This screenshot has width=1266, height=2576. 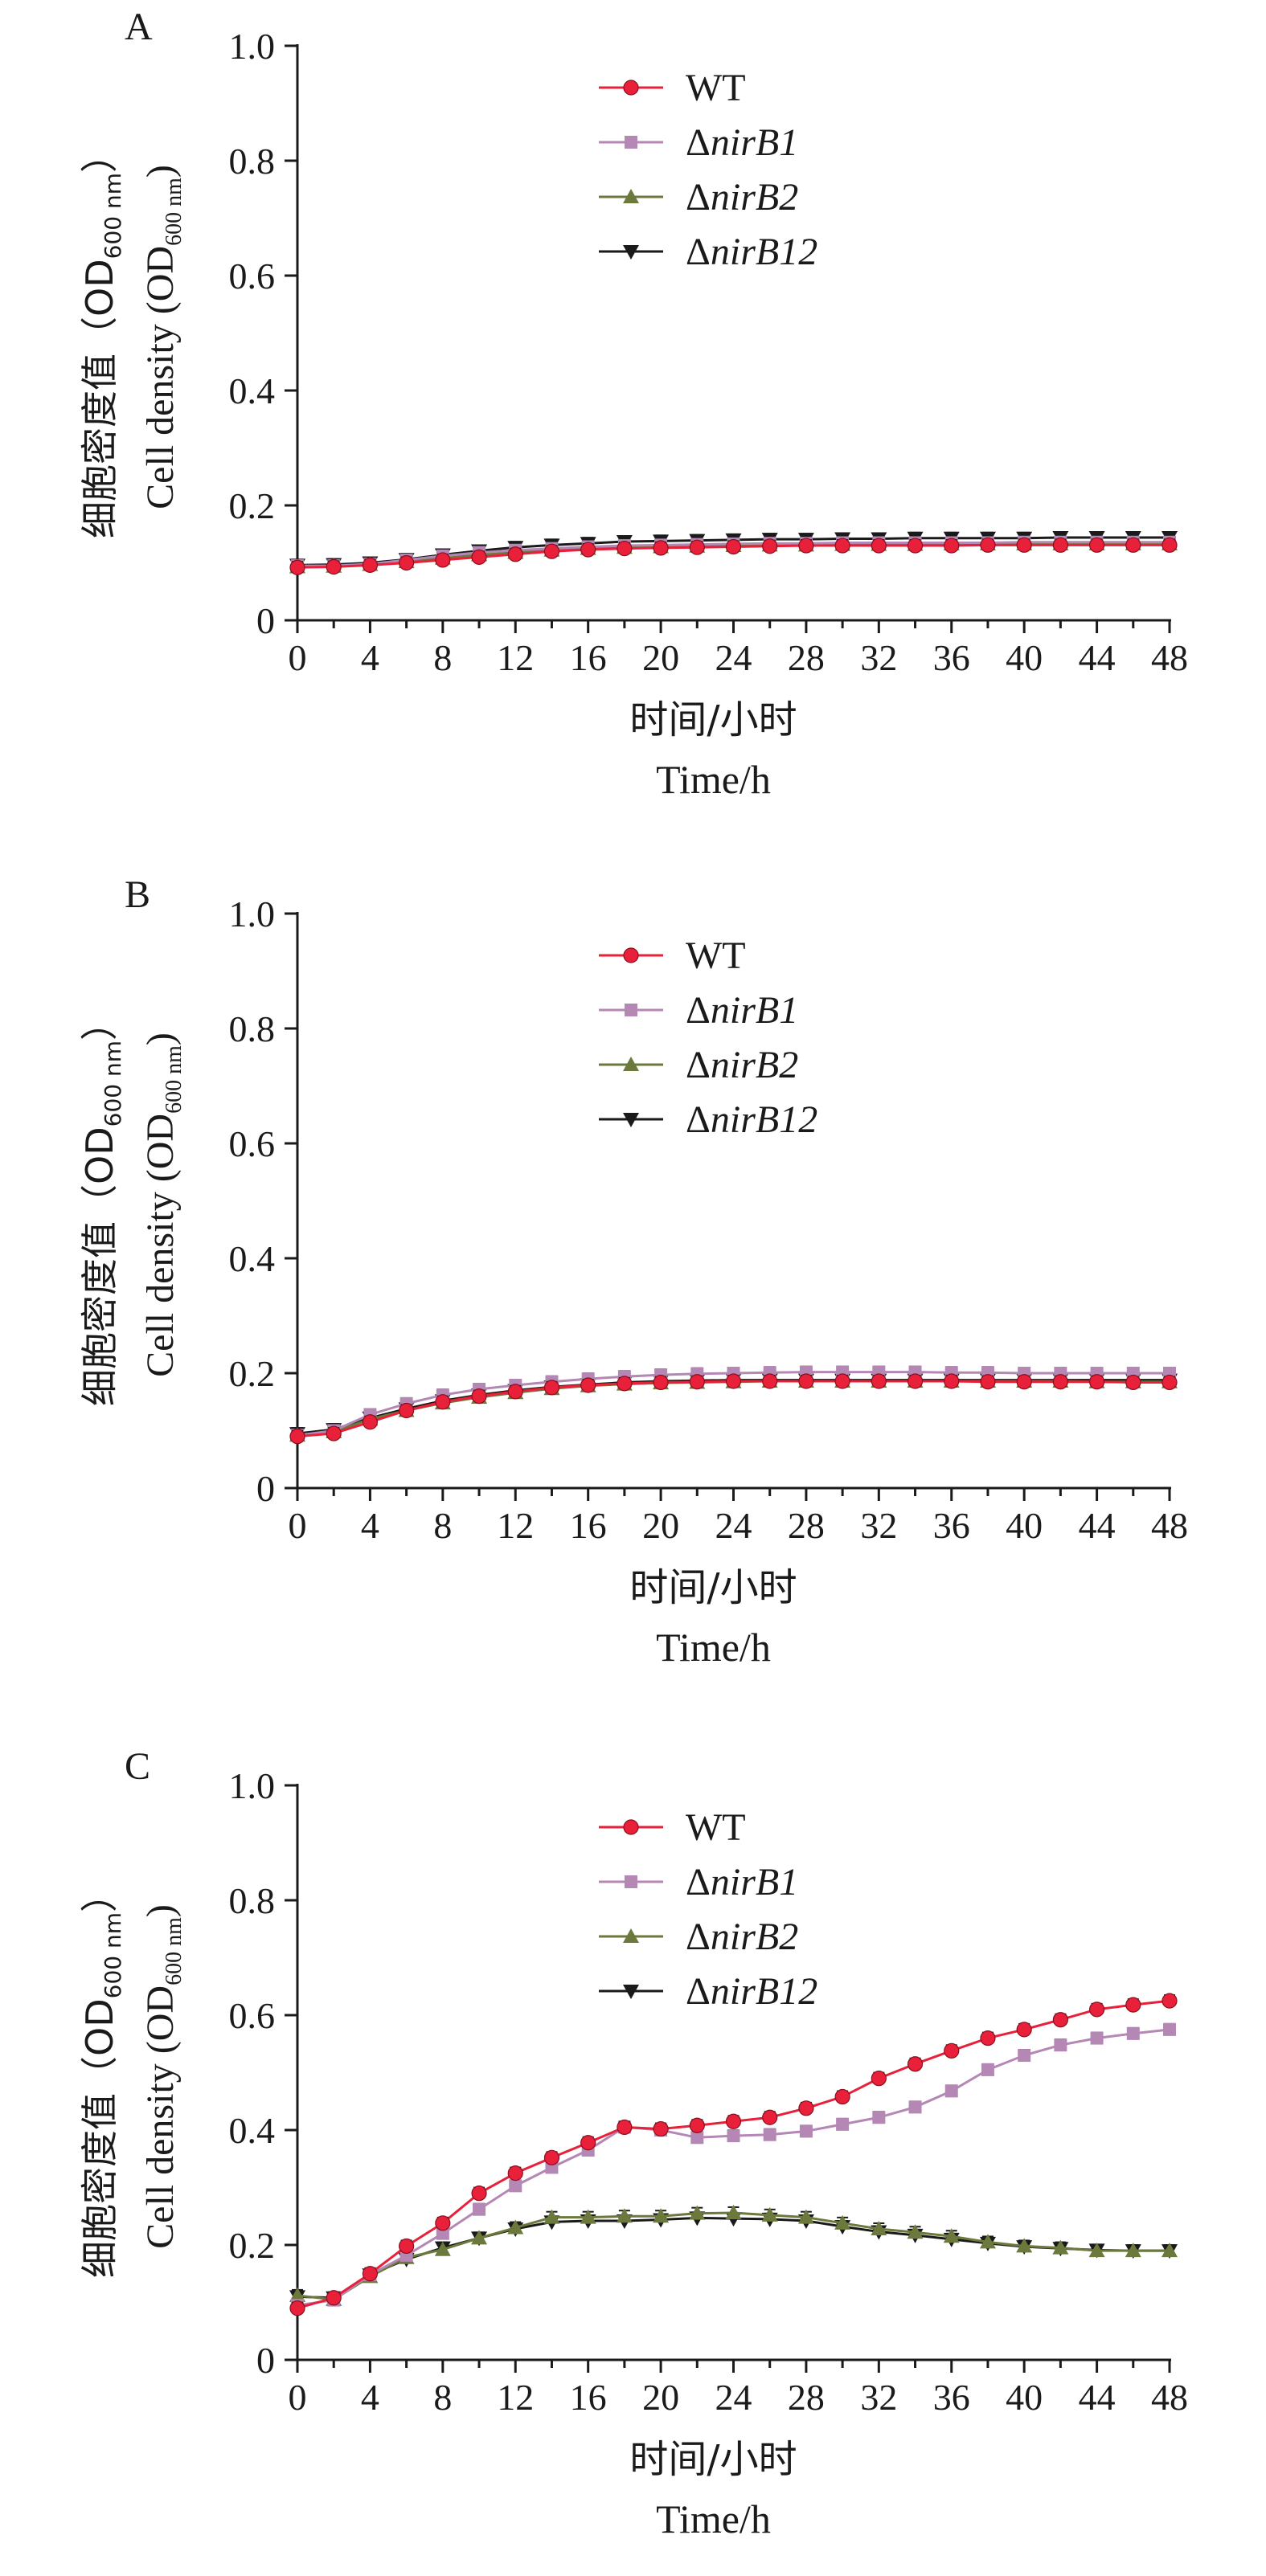 I want to click on y-tick-label: 0, so click(x=265, y=2360).